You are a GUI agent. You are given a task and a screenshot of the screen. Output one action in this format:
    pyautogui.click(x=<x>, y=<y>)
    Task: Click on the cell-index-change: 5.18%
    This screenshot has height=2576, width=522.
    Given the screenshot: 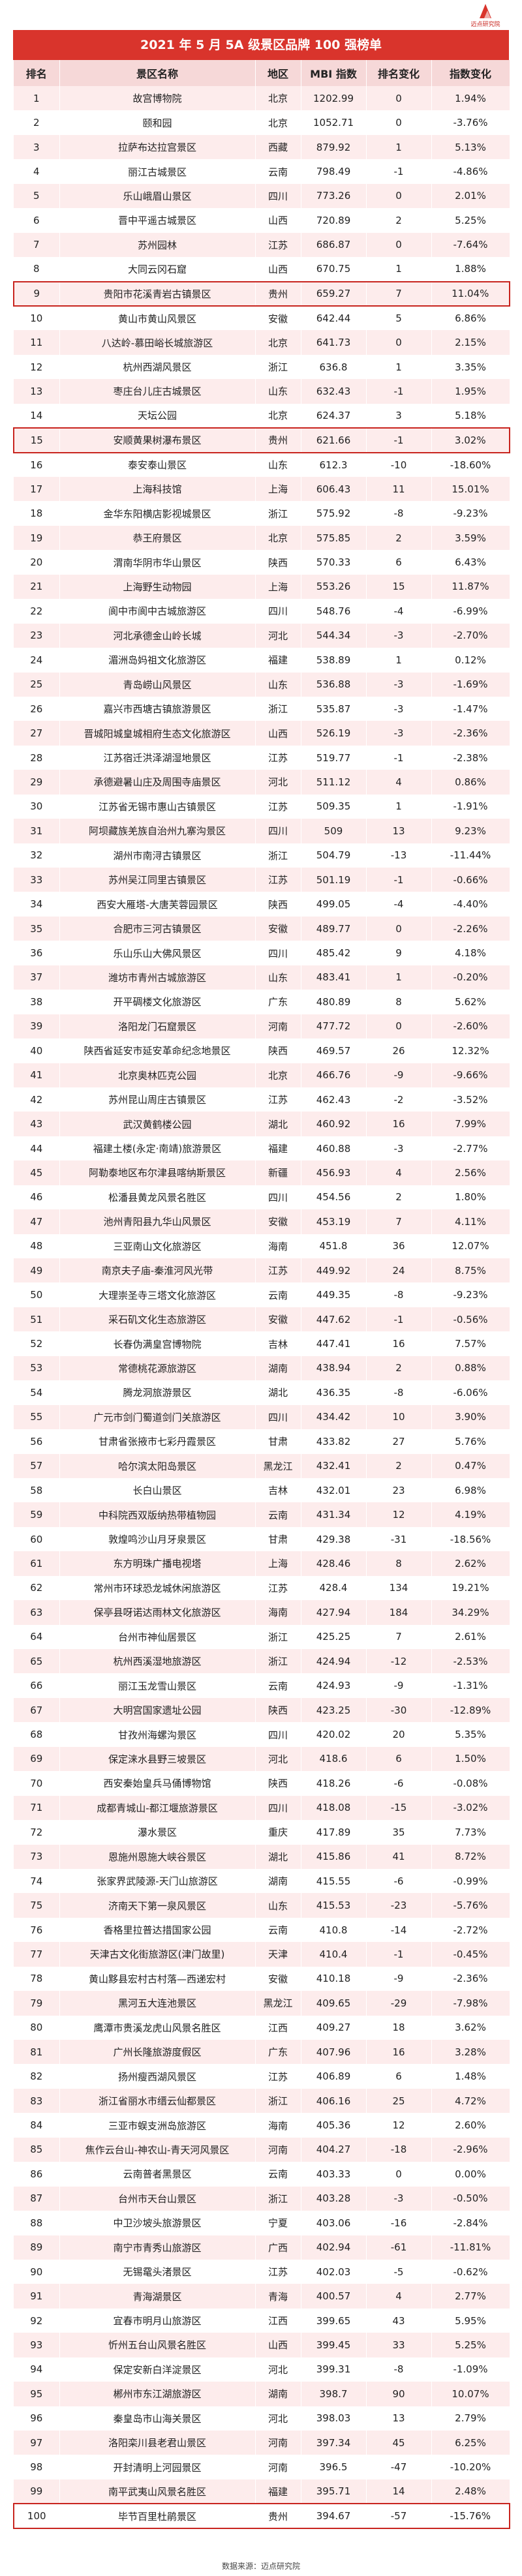 What is the action you would take?
    pyautogui.click(x=470, y=416)
    